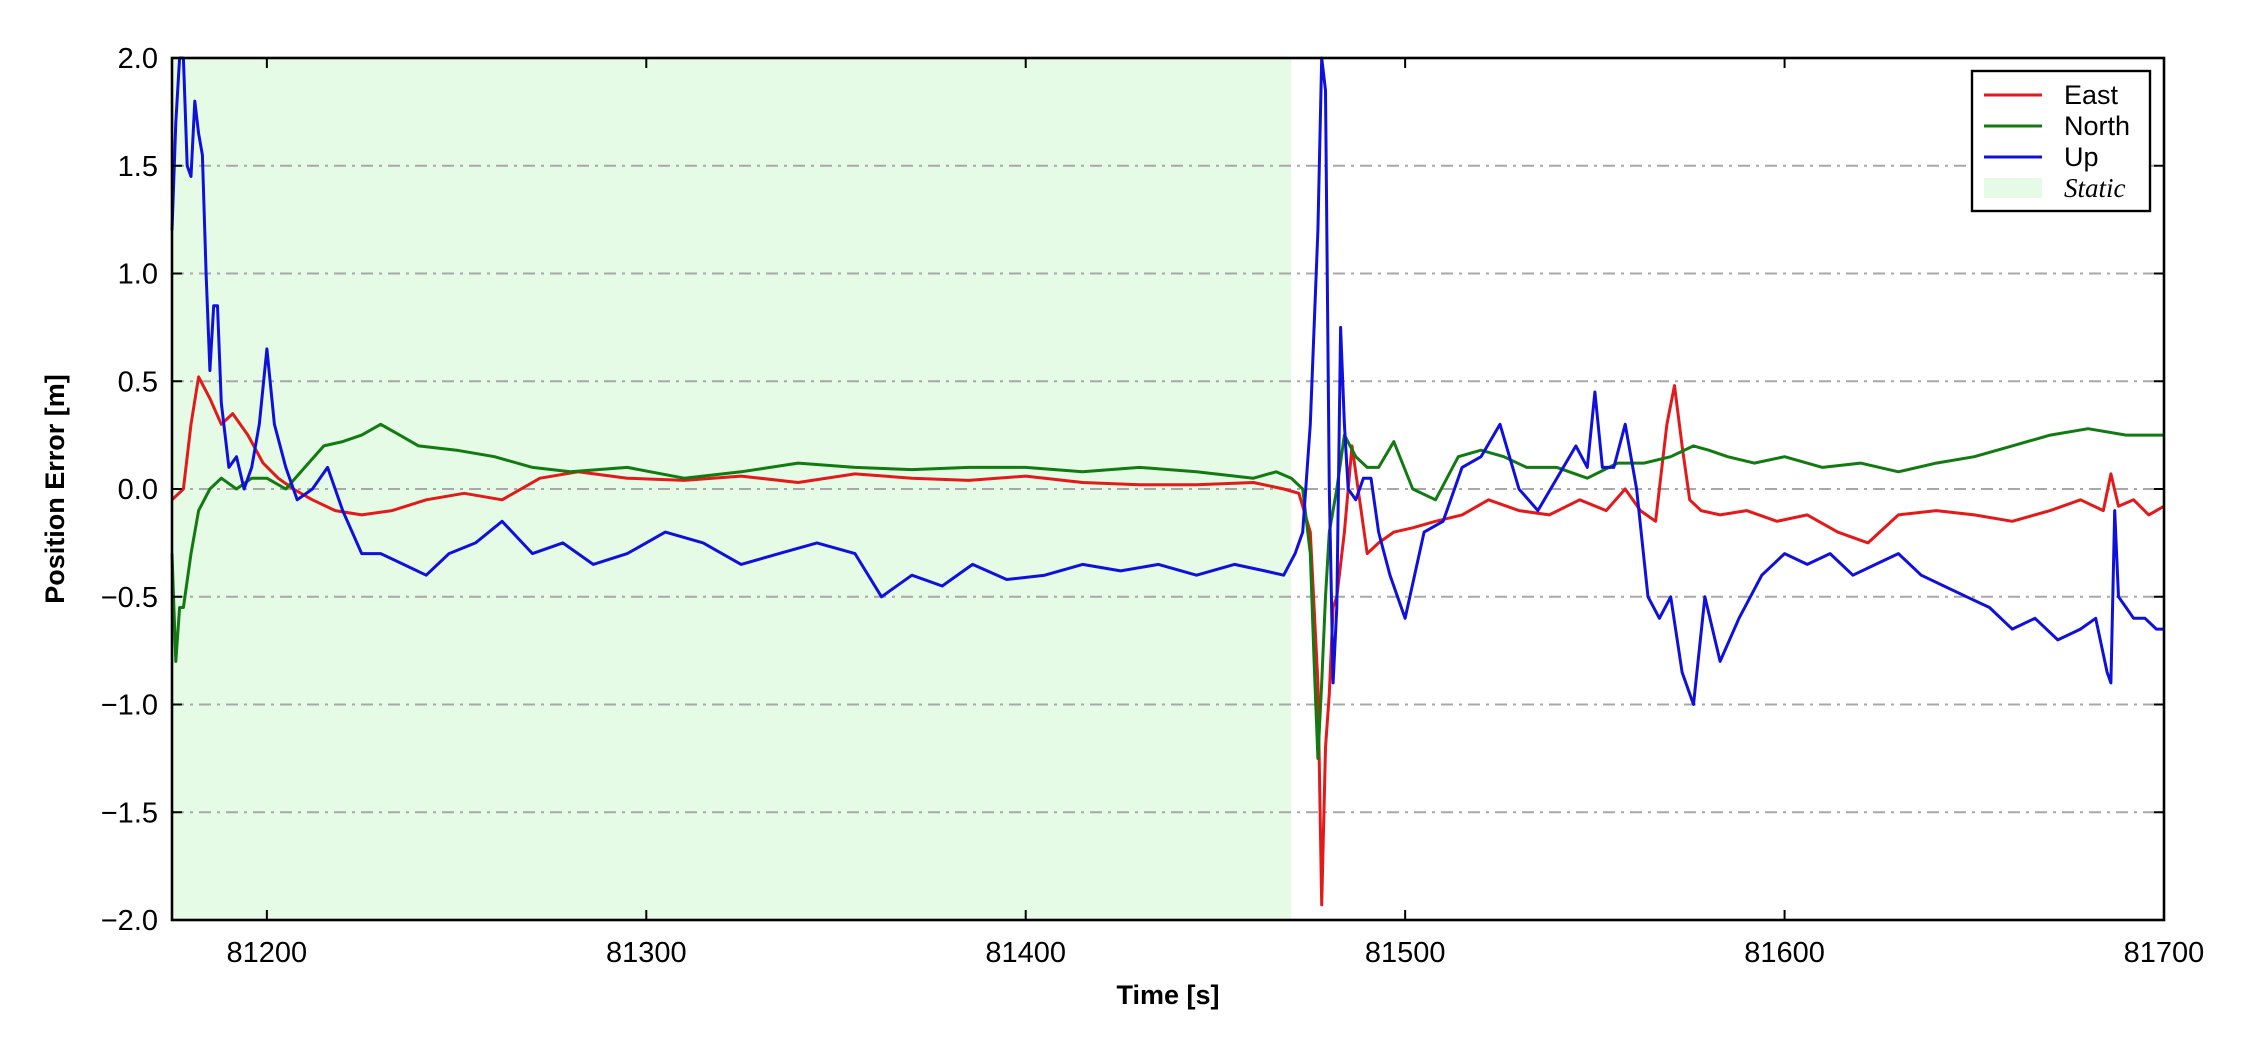 The width and height of the screenshot is (2250, 1050). What do you see at coordinates (55, 489) in the screenshot?
I see `y-axis-title: Position Error [m]` at bounding box center [55, 489].